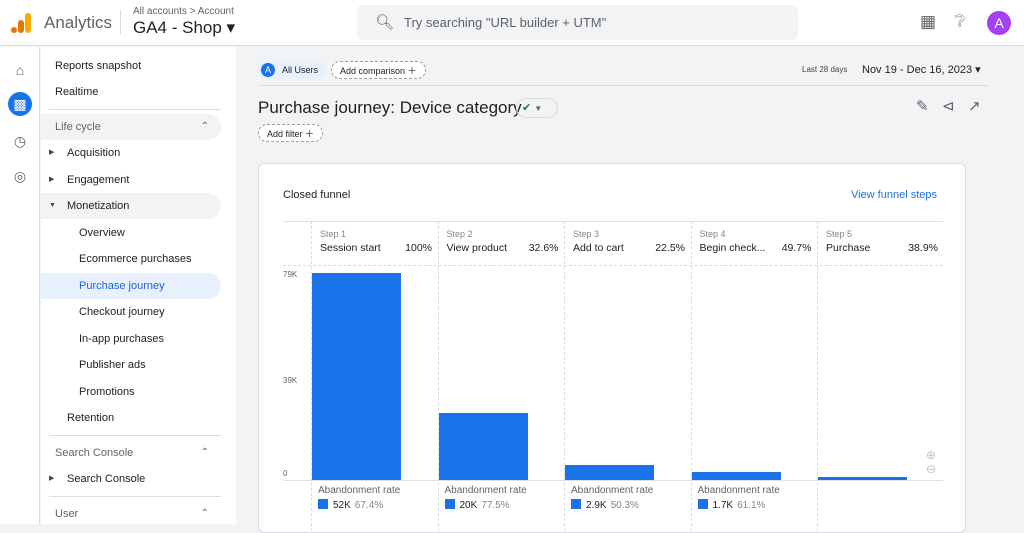 This screenshot has height=533, width=1024. Describe the element at coordinates (20, 176) in the screenshot. I see `advertising-icon: ◎` at that location.